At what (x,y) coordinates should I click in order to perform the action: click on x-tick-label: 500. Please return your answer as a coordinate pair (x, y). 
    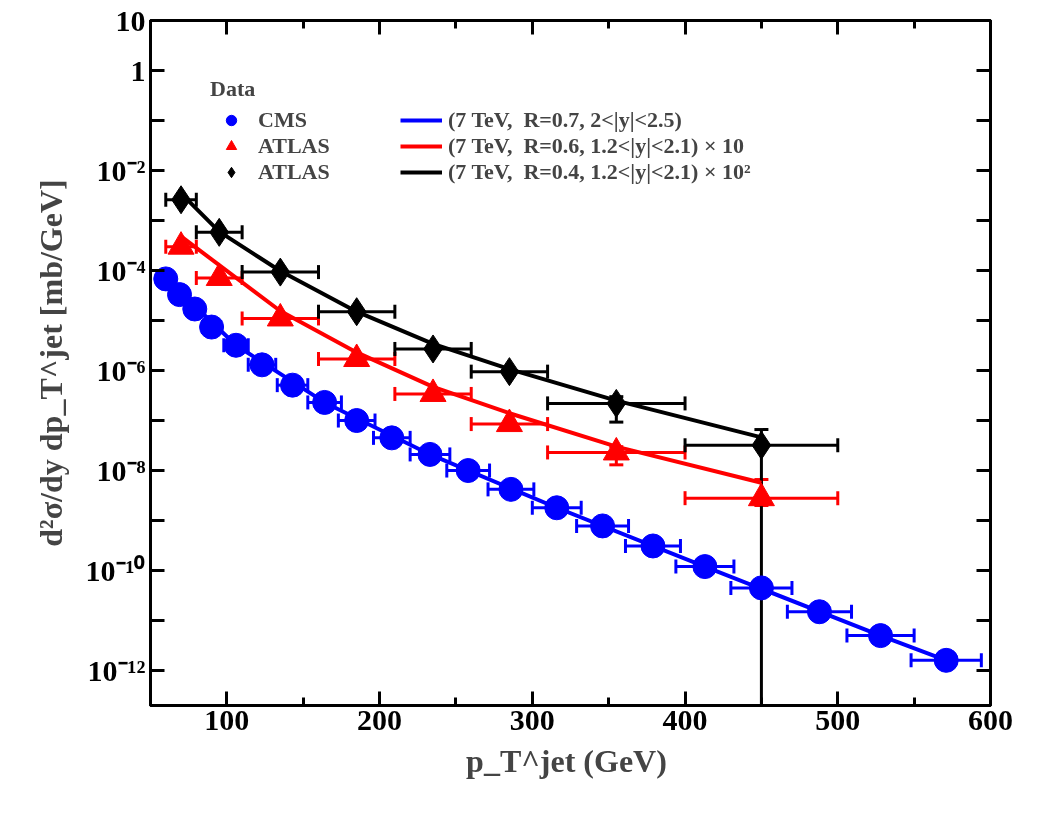
    Looking at the image, I should click on (838, 719).